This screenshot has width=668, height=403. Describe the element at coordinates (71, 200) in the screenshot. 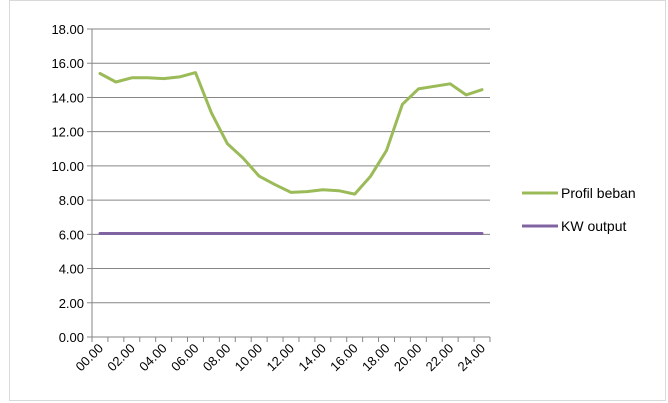

I see `y-tick-label: 8.00` at that location.